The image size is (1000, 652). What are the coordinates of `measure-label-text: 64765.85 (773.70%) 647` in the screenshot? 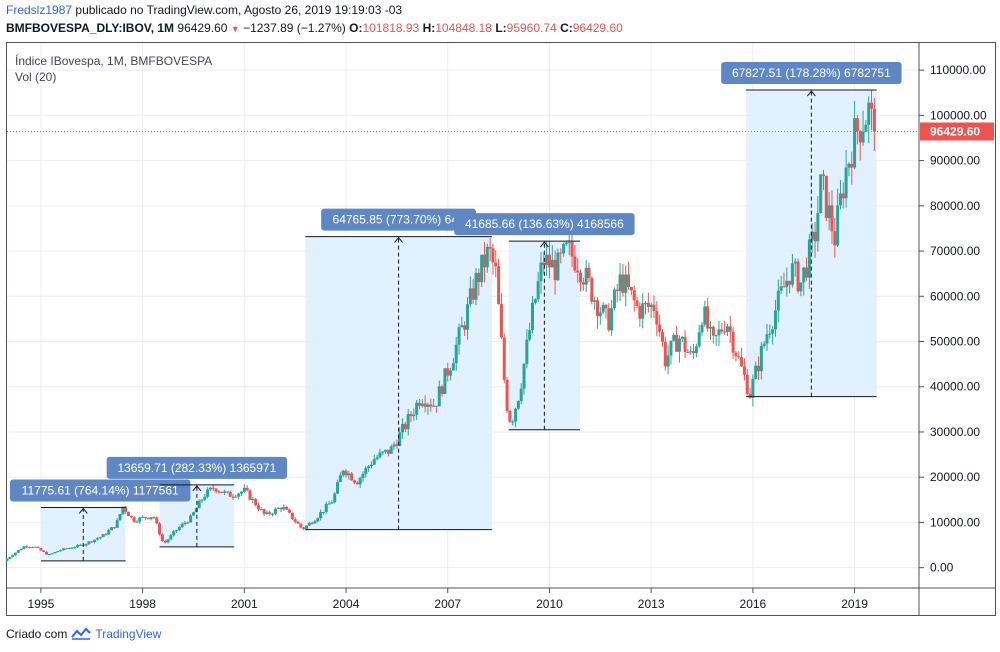 It's located at (399, 220).